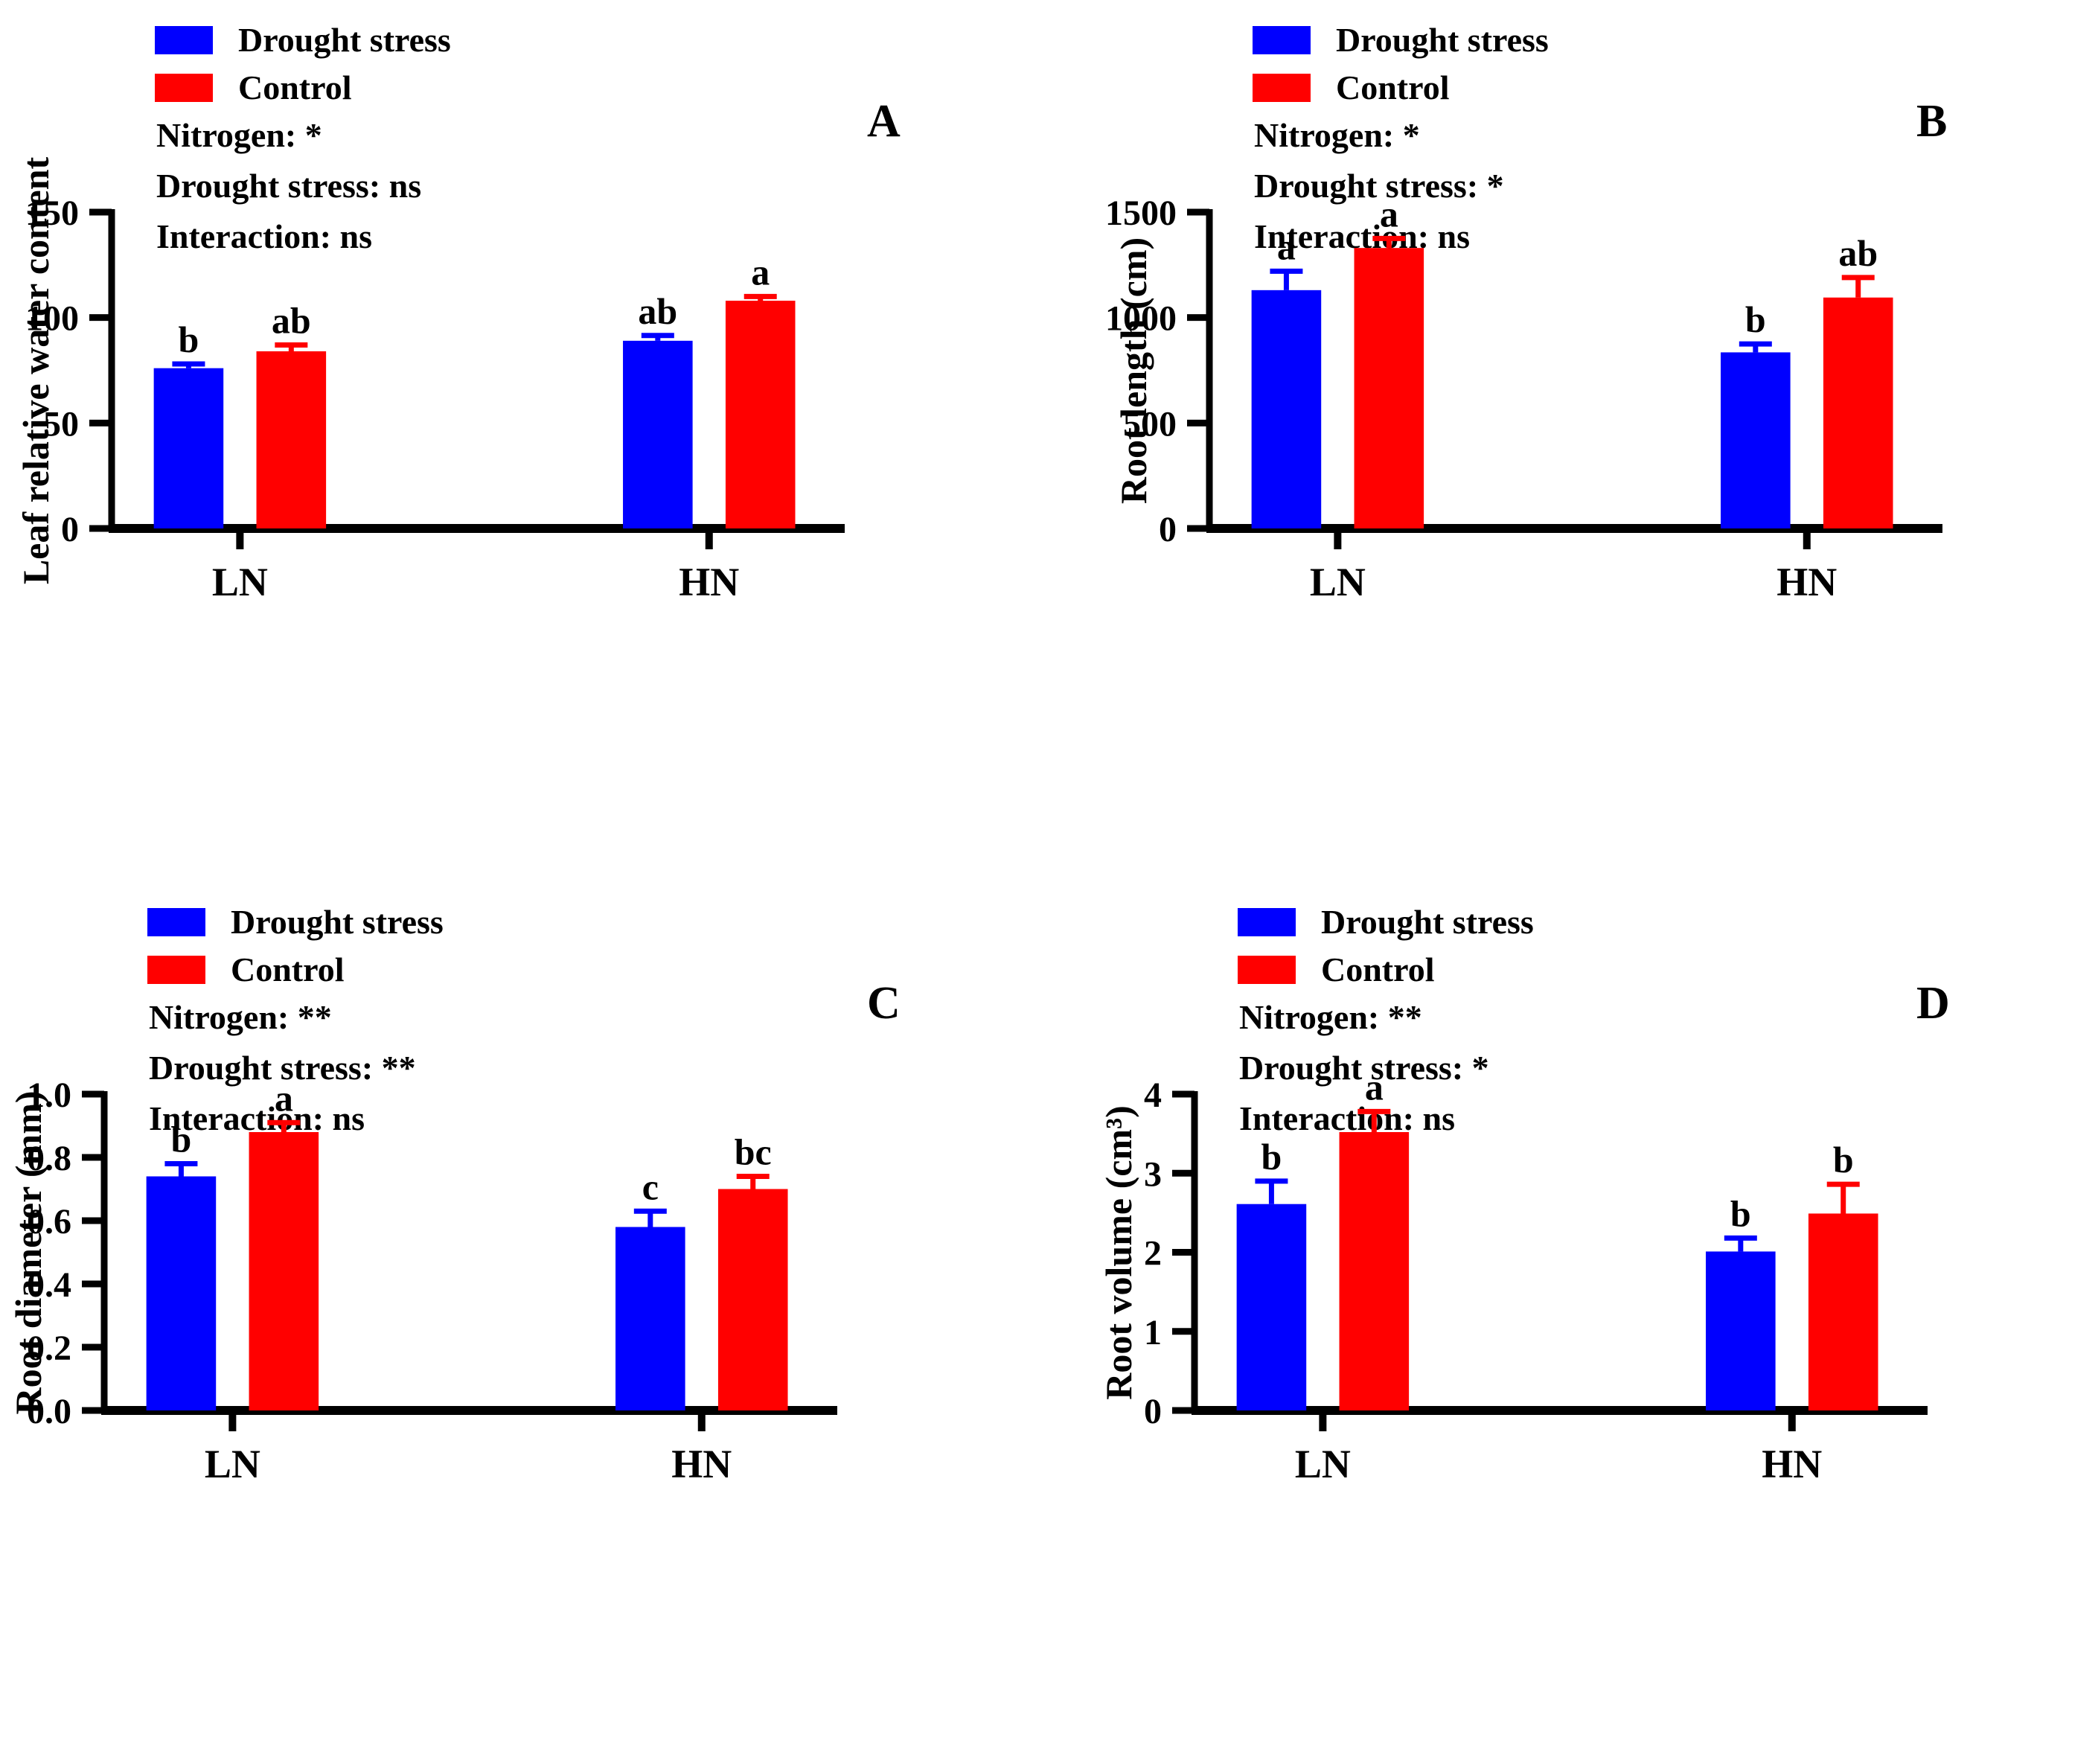  What do you see at coordinates (49, 1095) in the screenshot?
I see `y-tick-label: 1.0` at bounding box center [49, 1095].